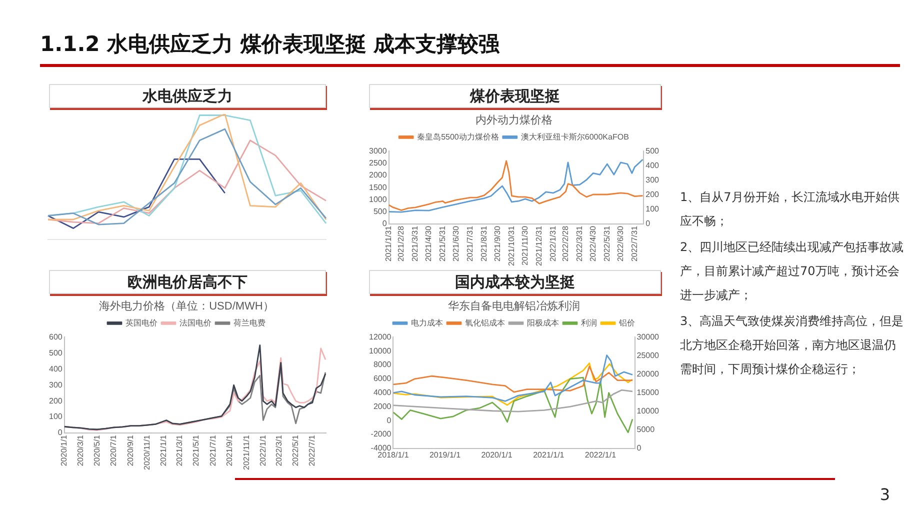 The height and width of the screenshot is (518, 920). What do you see at coordinates (458, 137) in the screenshot?
I see `legend-label: 秦皇岛5500动力煤价格` at bounding box center [458, 137].